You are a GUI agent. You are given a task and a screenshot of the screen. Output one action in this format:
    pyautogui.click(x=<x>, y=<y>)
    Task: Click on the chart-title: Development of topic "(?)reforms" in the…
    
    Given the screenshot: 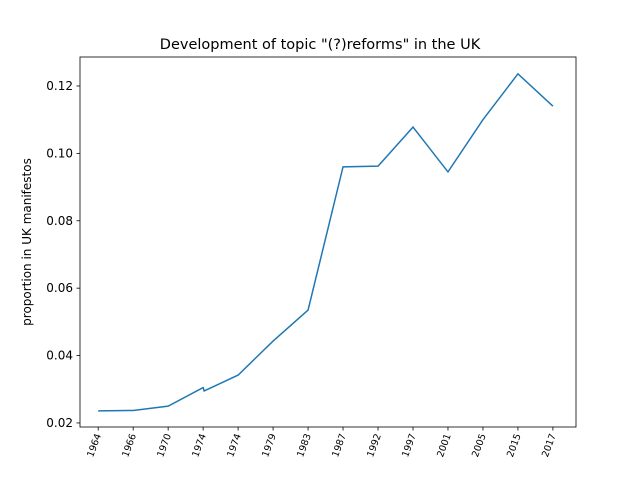 What is the action you would take?
    pyautogui.click(x=320, y=45)
    